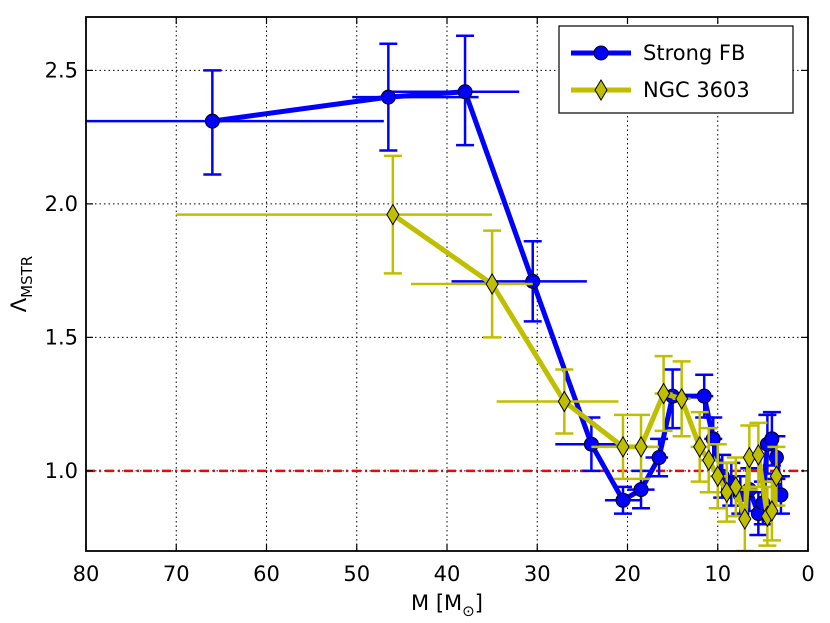 Image resolution: width=830 pixels, height=623 pixels. Describe the element at coordinates (19, 304) in the screenshot. I see `y-axis-label-main: Λ` at that location.